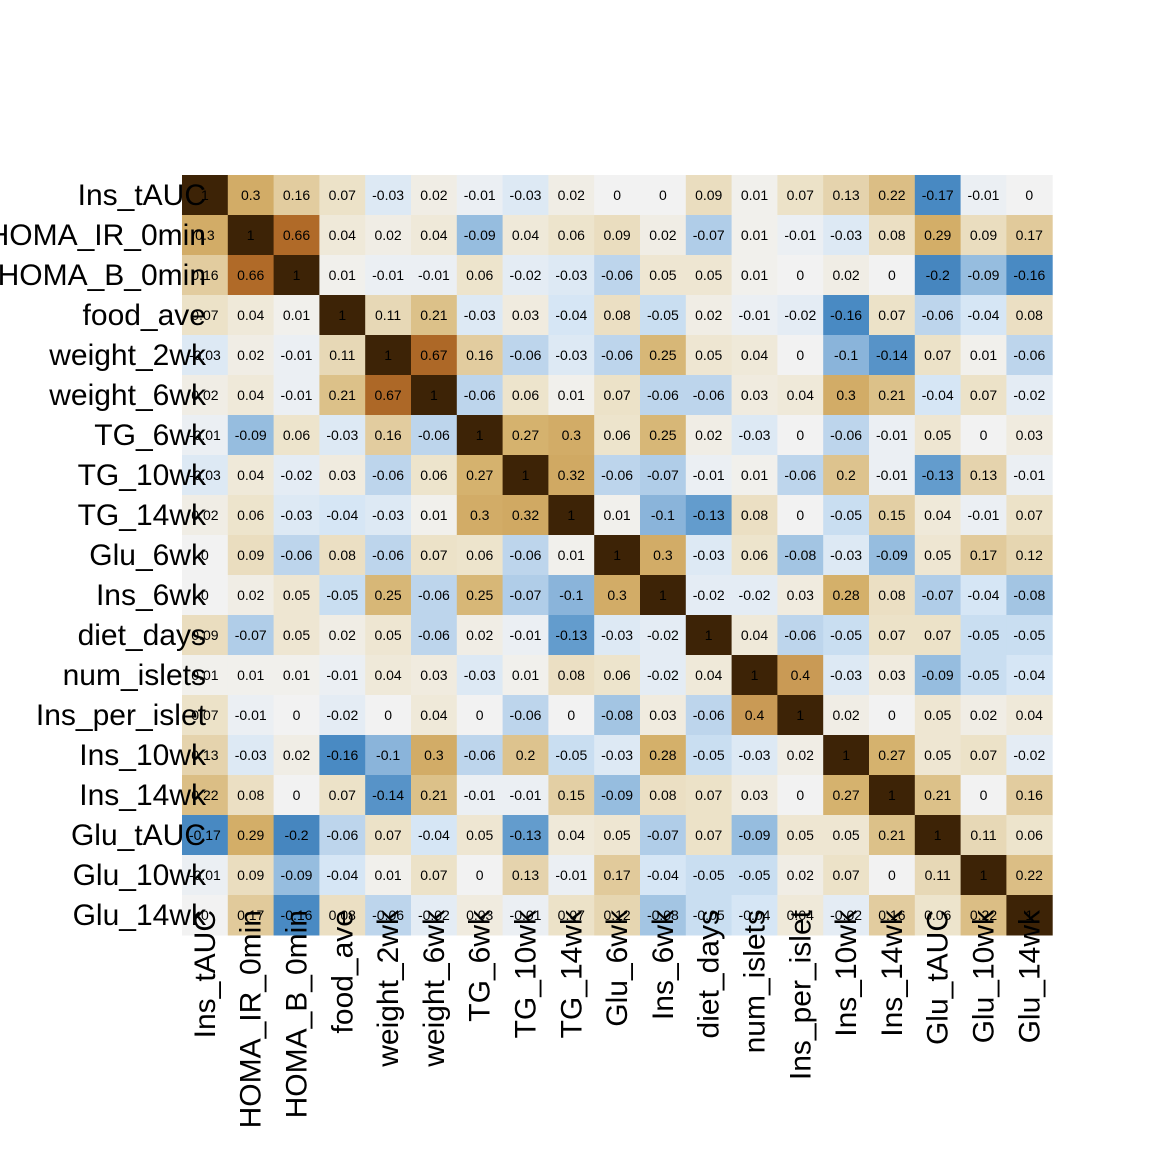 The image size is (1152, 1152). Describe the element at coordinates (140, 875) in the screenshot. I see `row-label: Glu_10wk` at that location.